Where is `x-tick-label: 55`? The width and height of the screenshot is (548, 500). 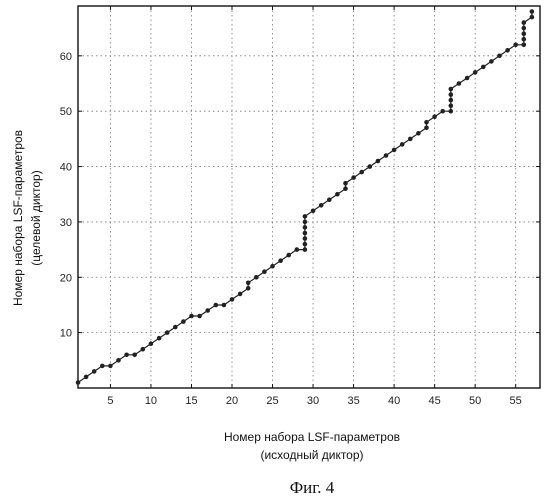 x-tick-label: 55 is located at coordinates (516, 401).